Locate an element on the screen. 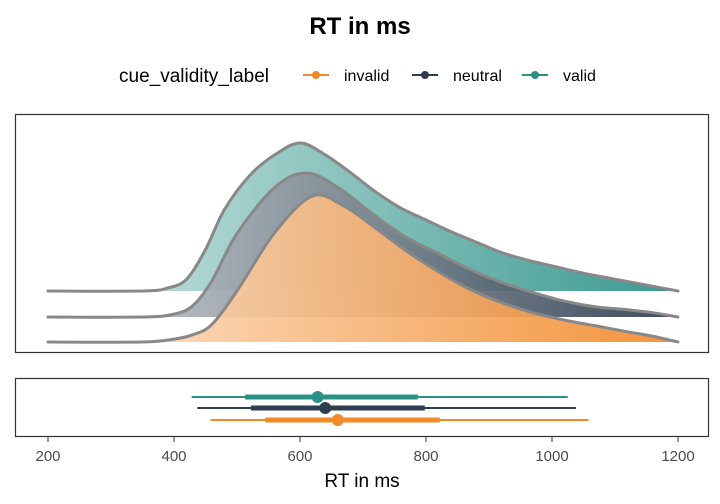 The image size is (720, 504). median-point-neutral is located at coordinates (325, 408).